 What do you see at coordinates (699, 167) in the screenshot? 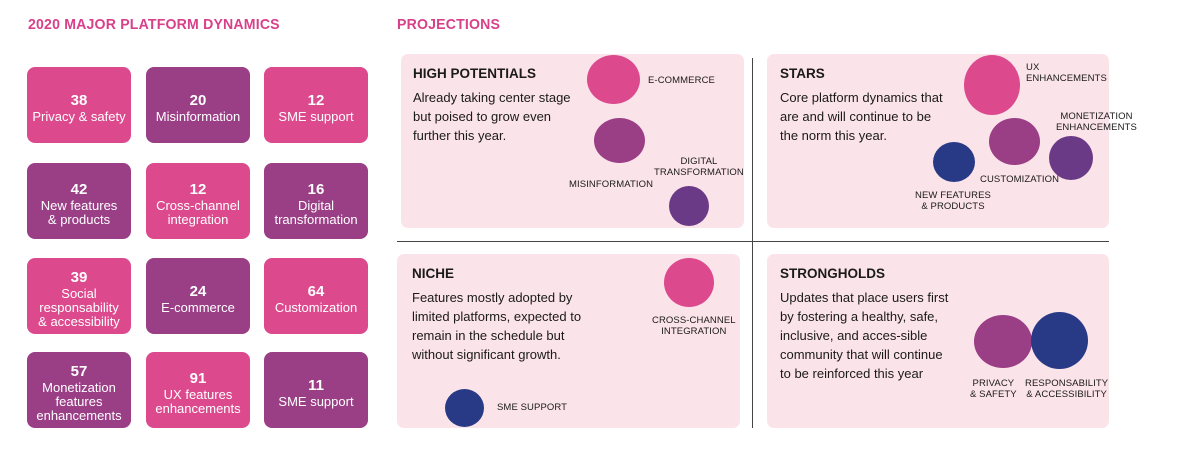
I see `label-digital-transformation: DIGITAL TRANSFORMATION` at bounding box center [699, 167].